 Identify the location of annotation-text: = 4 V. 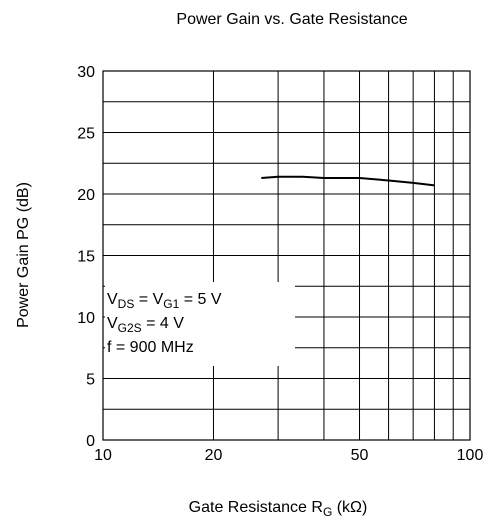
(163, 323).